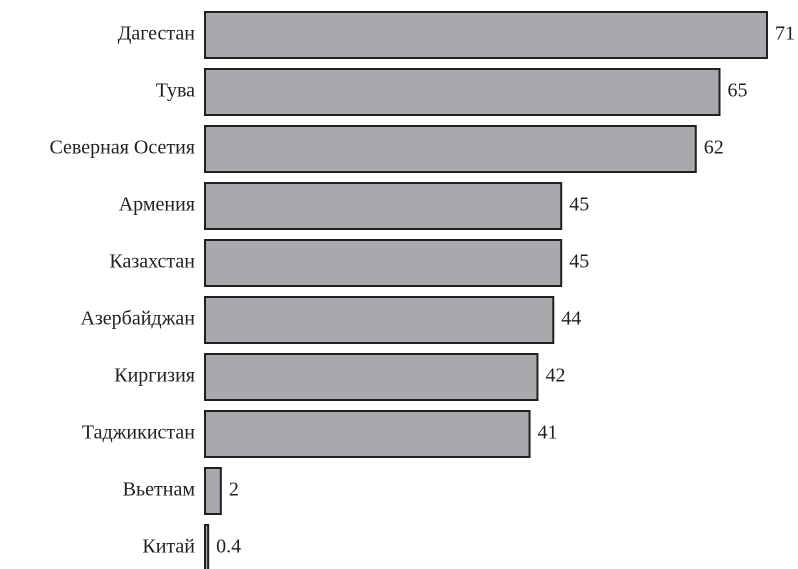 This screenshot has height=569, width=798. I want to click on value-label: 42, so click(555, 376).